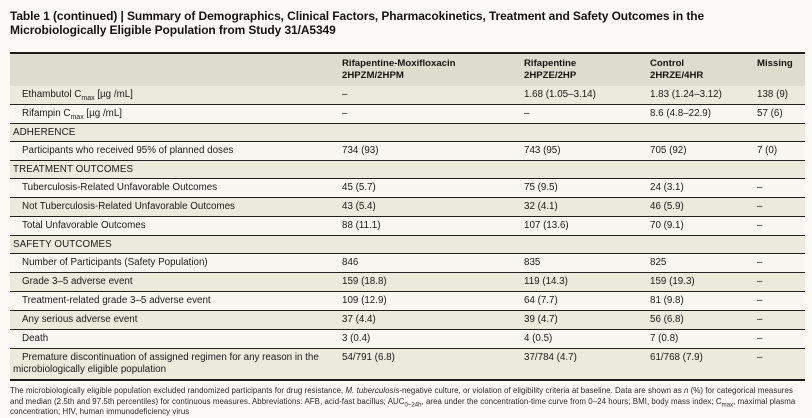 This screenshot has height=418, width=812. I want to click on row-label: Ethambutol Cmax [µg /mL], so click(175, 95).